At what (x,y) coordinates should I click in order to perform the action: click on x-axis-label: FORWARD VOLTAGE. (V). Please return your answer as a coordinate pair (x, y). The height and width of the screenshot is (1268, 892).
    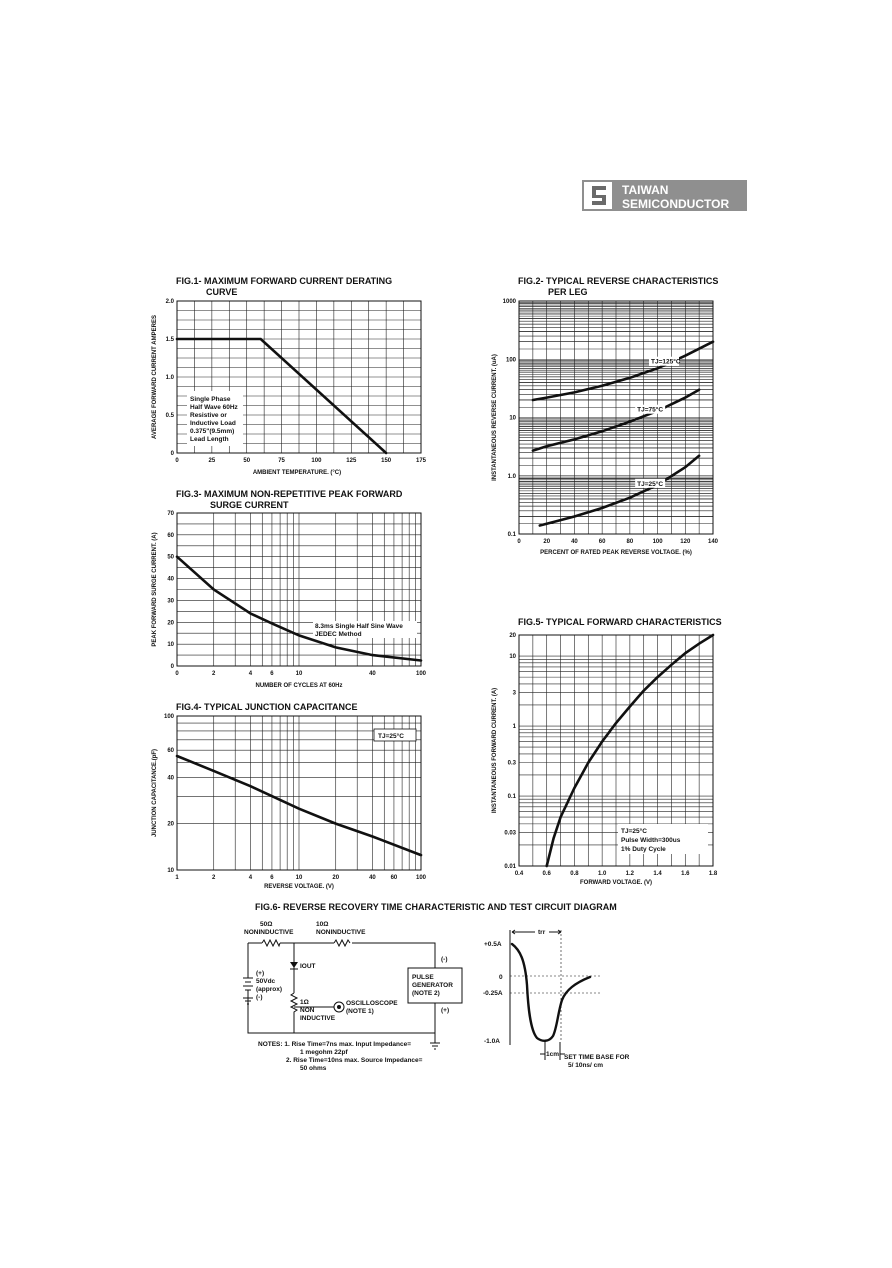
    Looking at the image, I should click on (616, 883).